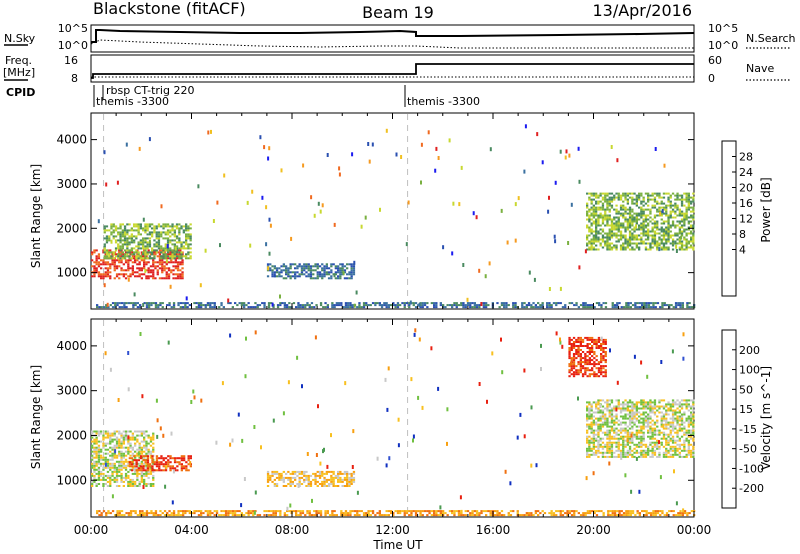 This screenshot has height=554, width=800. Describe the element at coordinates (20, 38) in the screenshot. I see `noise-left-label: N.Sky` at that location.